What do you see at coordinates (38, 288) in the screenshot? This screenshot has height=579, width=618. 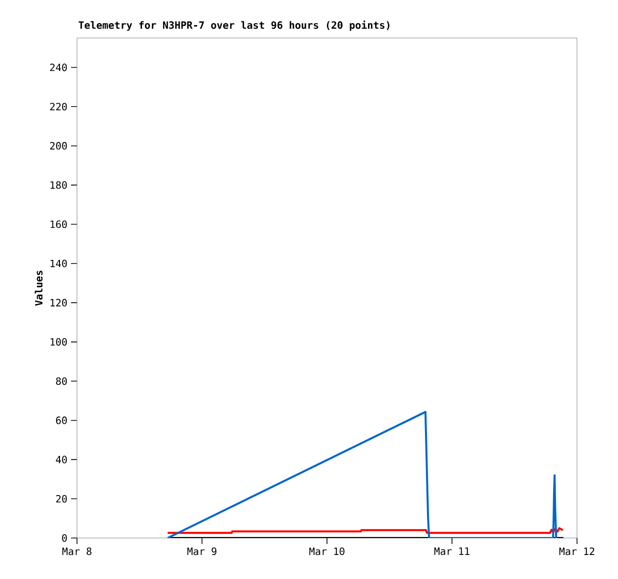 I see `y-axis-title: Values` at bounding box center [38, 288].